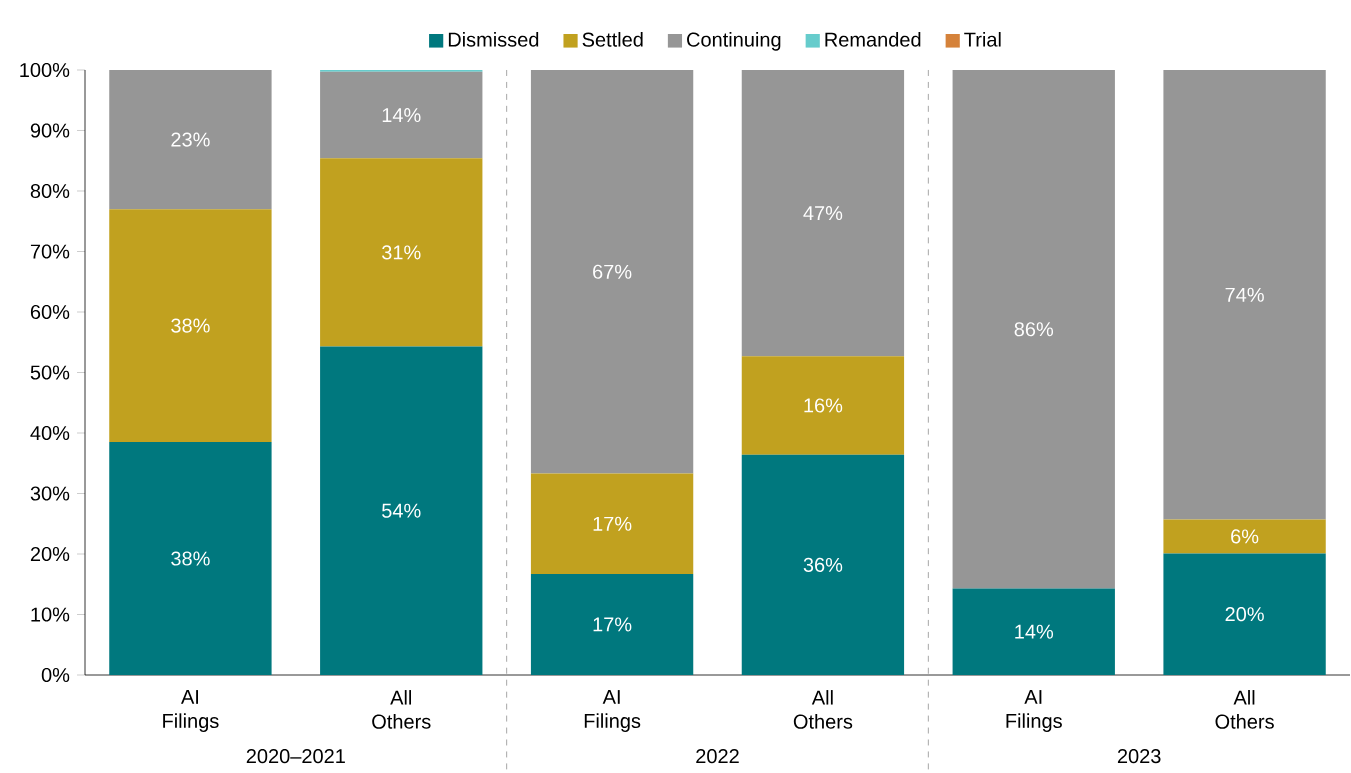  What do you see at coordinates (734, 41) in the screenshot?
I see `legend-label: Continuing` at bounding box center [734, 41].